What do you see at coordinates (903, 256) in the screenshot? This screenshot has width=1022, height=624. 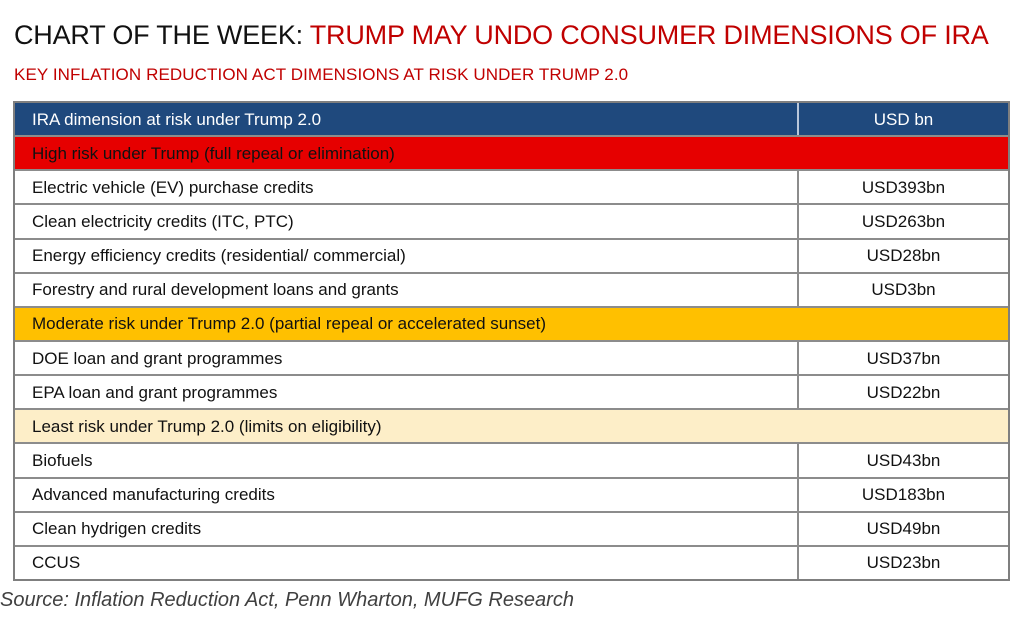 I see `row-value: USD28bn` at bounding box center [903, 256].